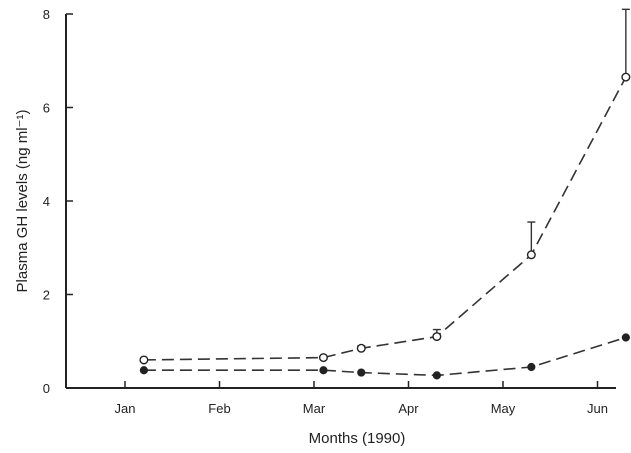  I want to click on x-tick-label: May, so click(503, 408).